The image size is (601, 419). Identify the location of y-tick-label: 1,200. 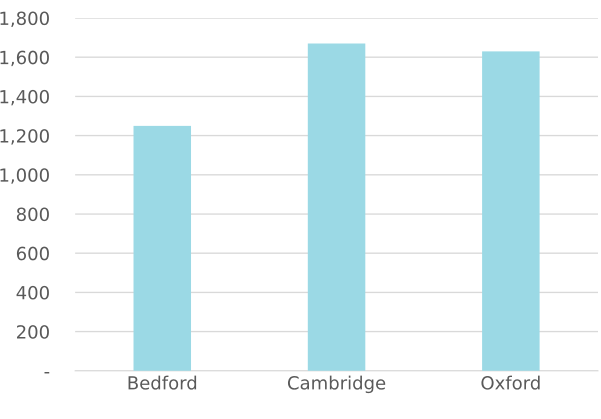
(24, 137).